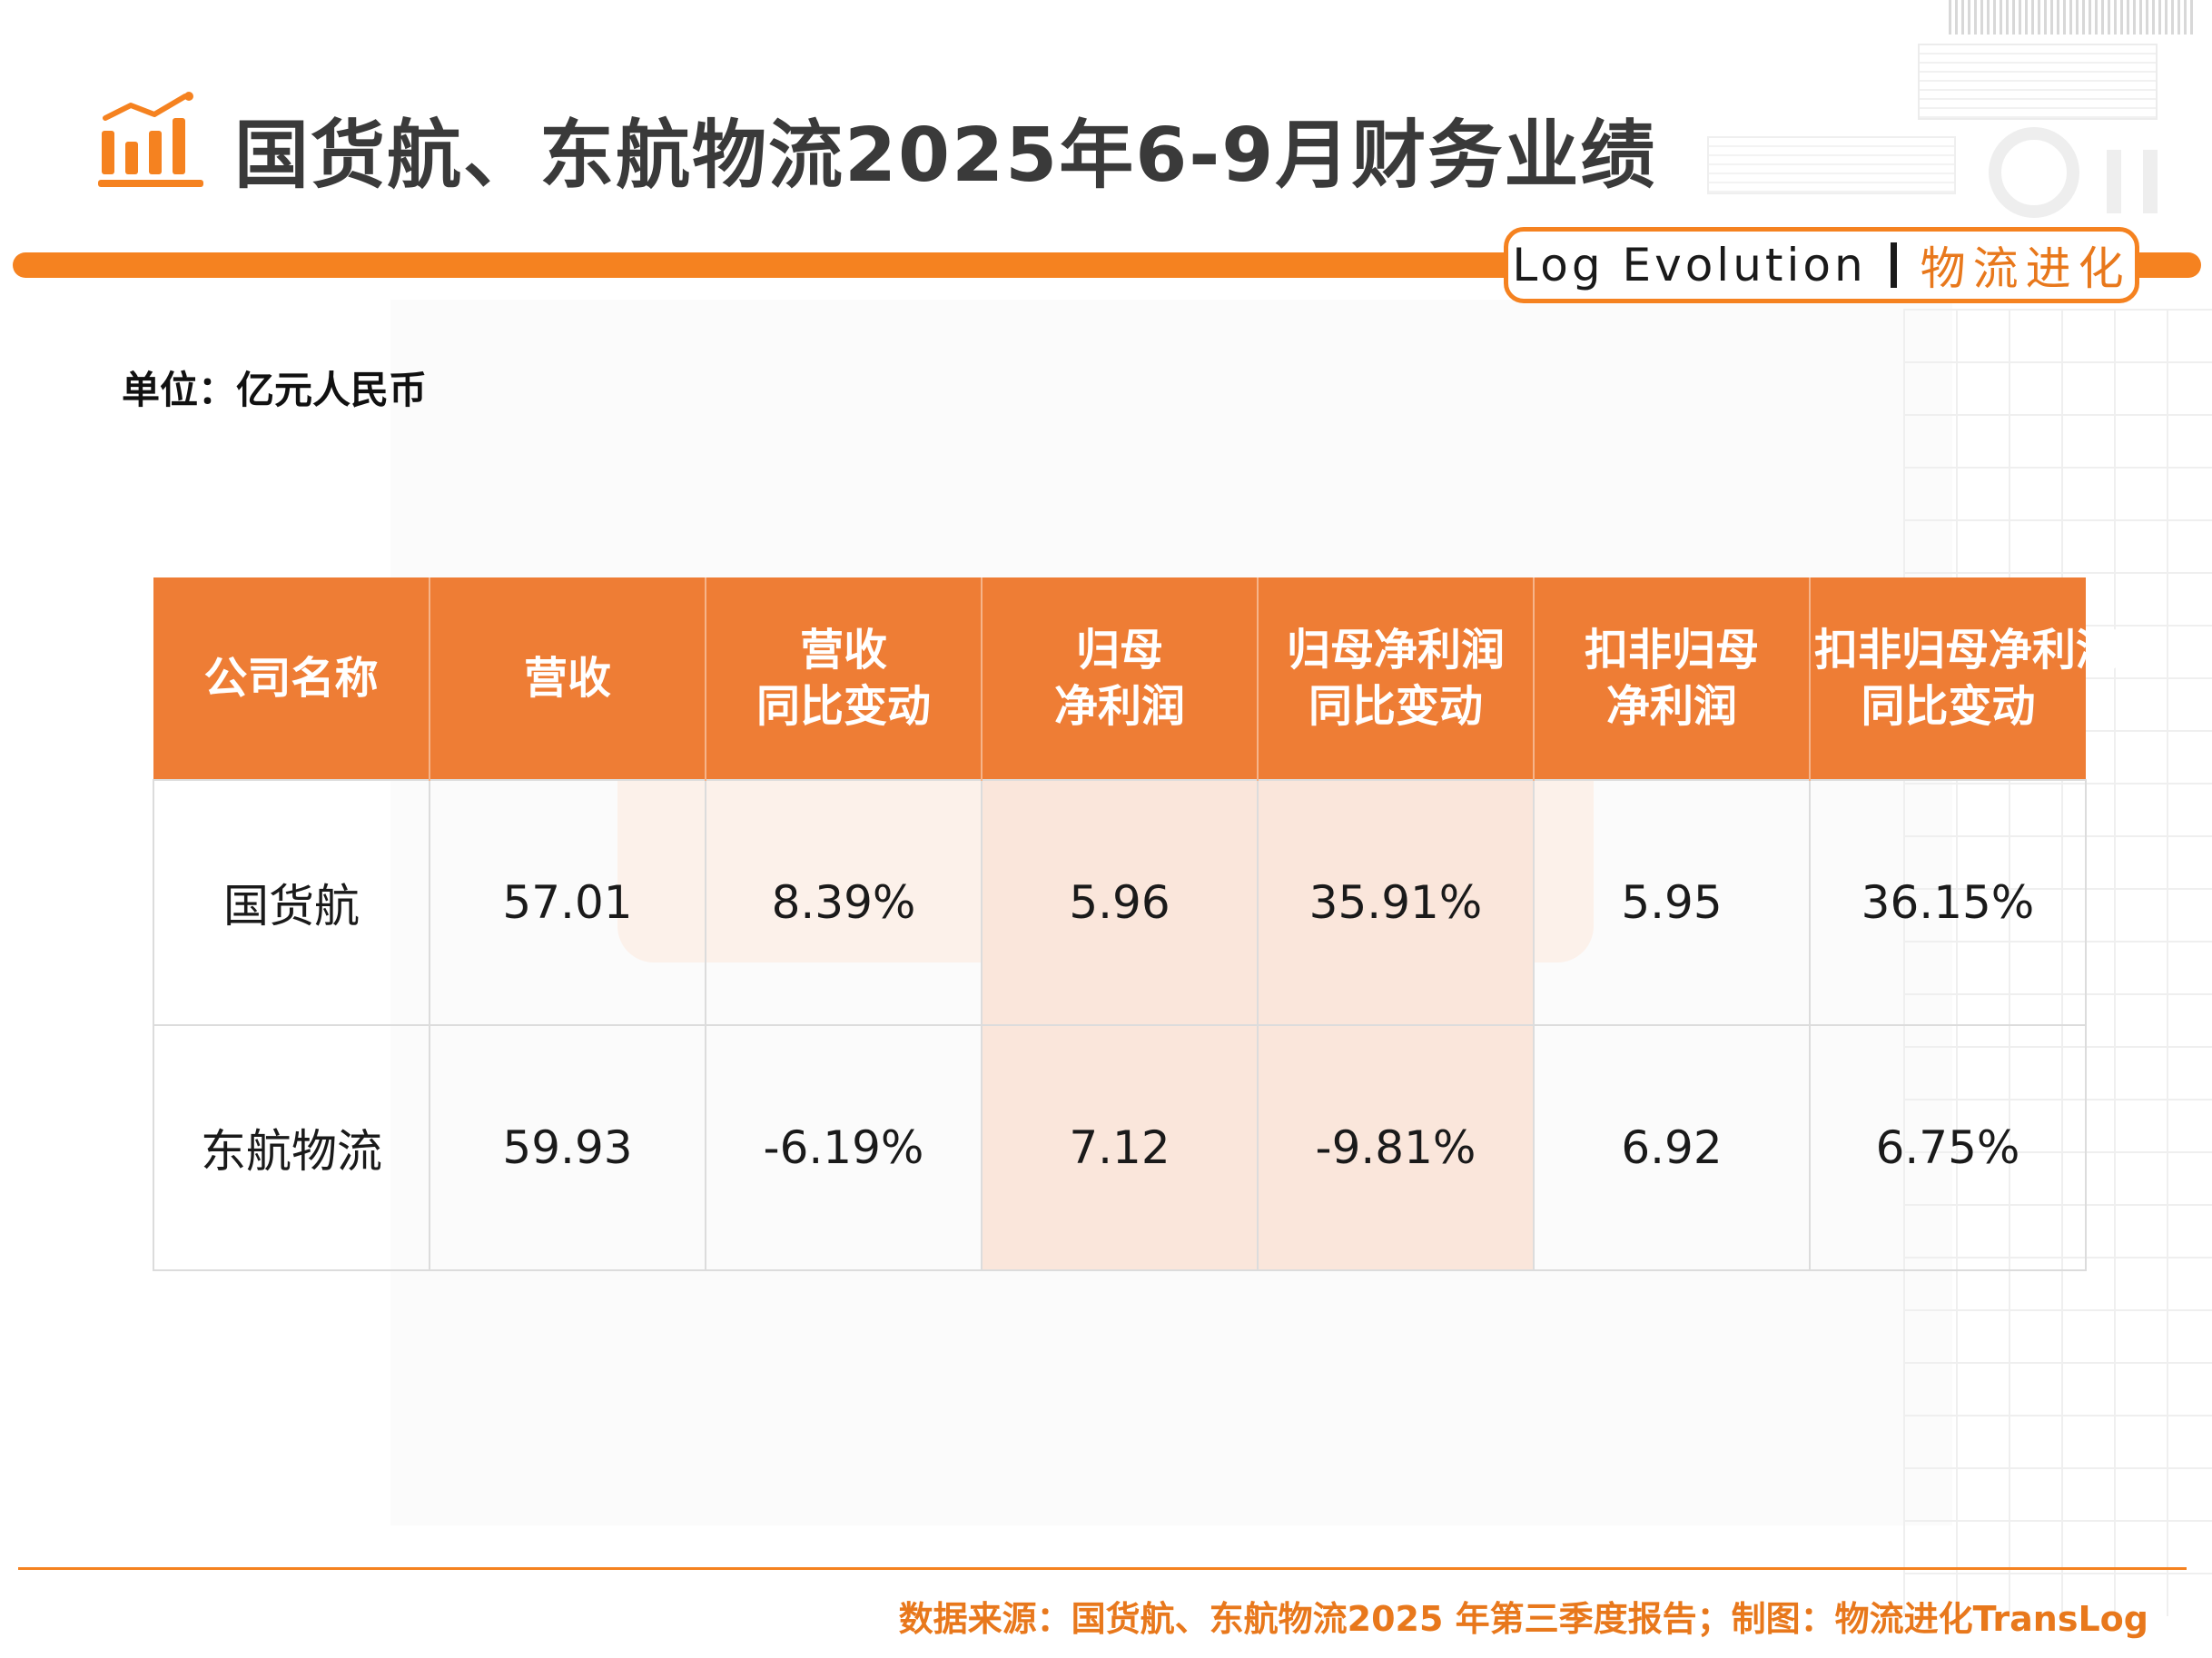  I want to click on cell-adjusted-net-profit-yoy: 36.15%, so click(1948, 903).